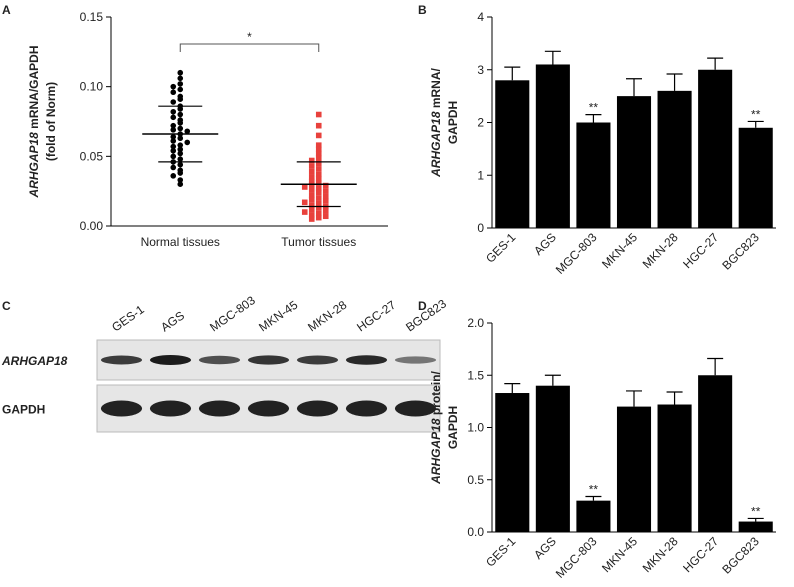  I want to click on lane-label: AGS, so click(172, 321).